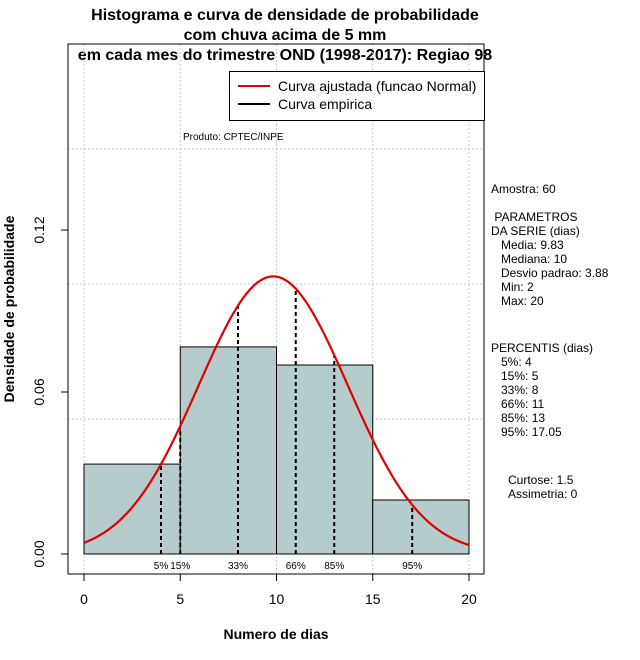 This screenshot has width=640, height=660. I want to click on percentis-line: 5%: 4, so click(511, 362).